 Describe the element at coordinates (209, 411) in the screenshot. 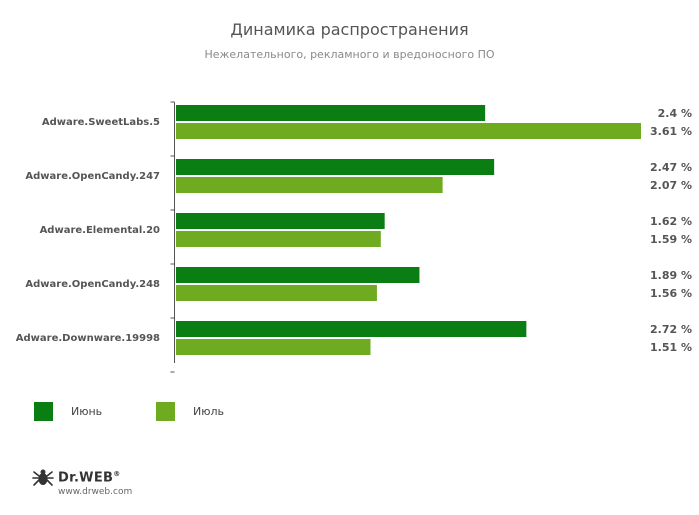

I see `legend-label-july: Июль` at that location.